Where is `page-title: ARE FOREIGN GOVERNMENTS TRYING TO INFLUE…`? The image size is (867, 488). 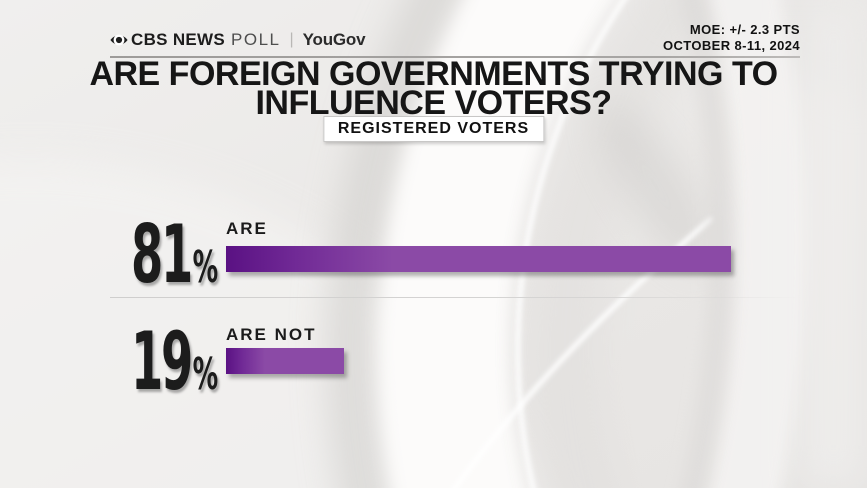
page-title: ARE FOREIGN GOVERNMENTS TRYING TO INFLUE… is located at coordinates (433, 88).